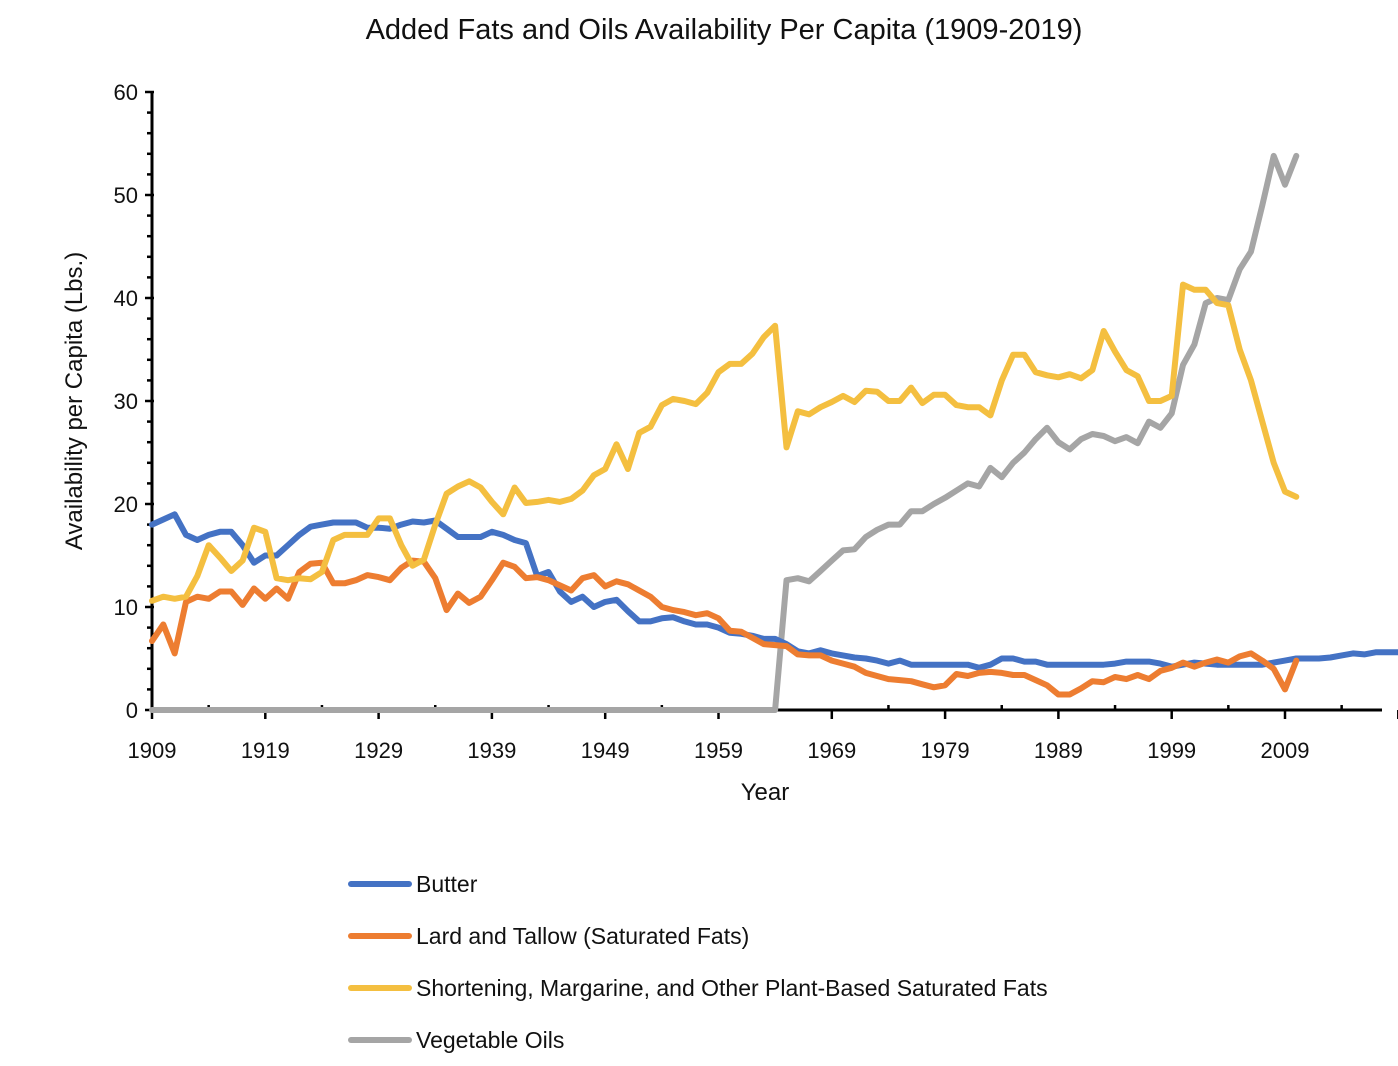 The image size is (1398, 1066). Describe the element at coordinates (765, 792) in the screenshot. I see `x-axis-label: Year` at that location.